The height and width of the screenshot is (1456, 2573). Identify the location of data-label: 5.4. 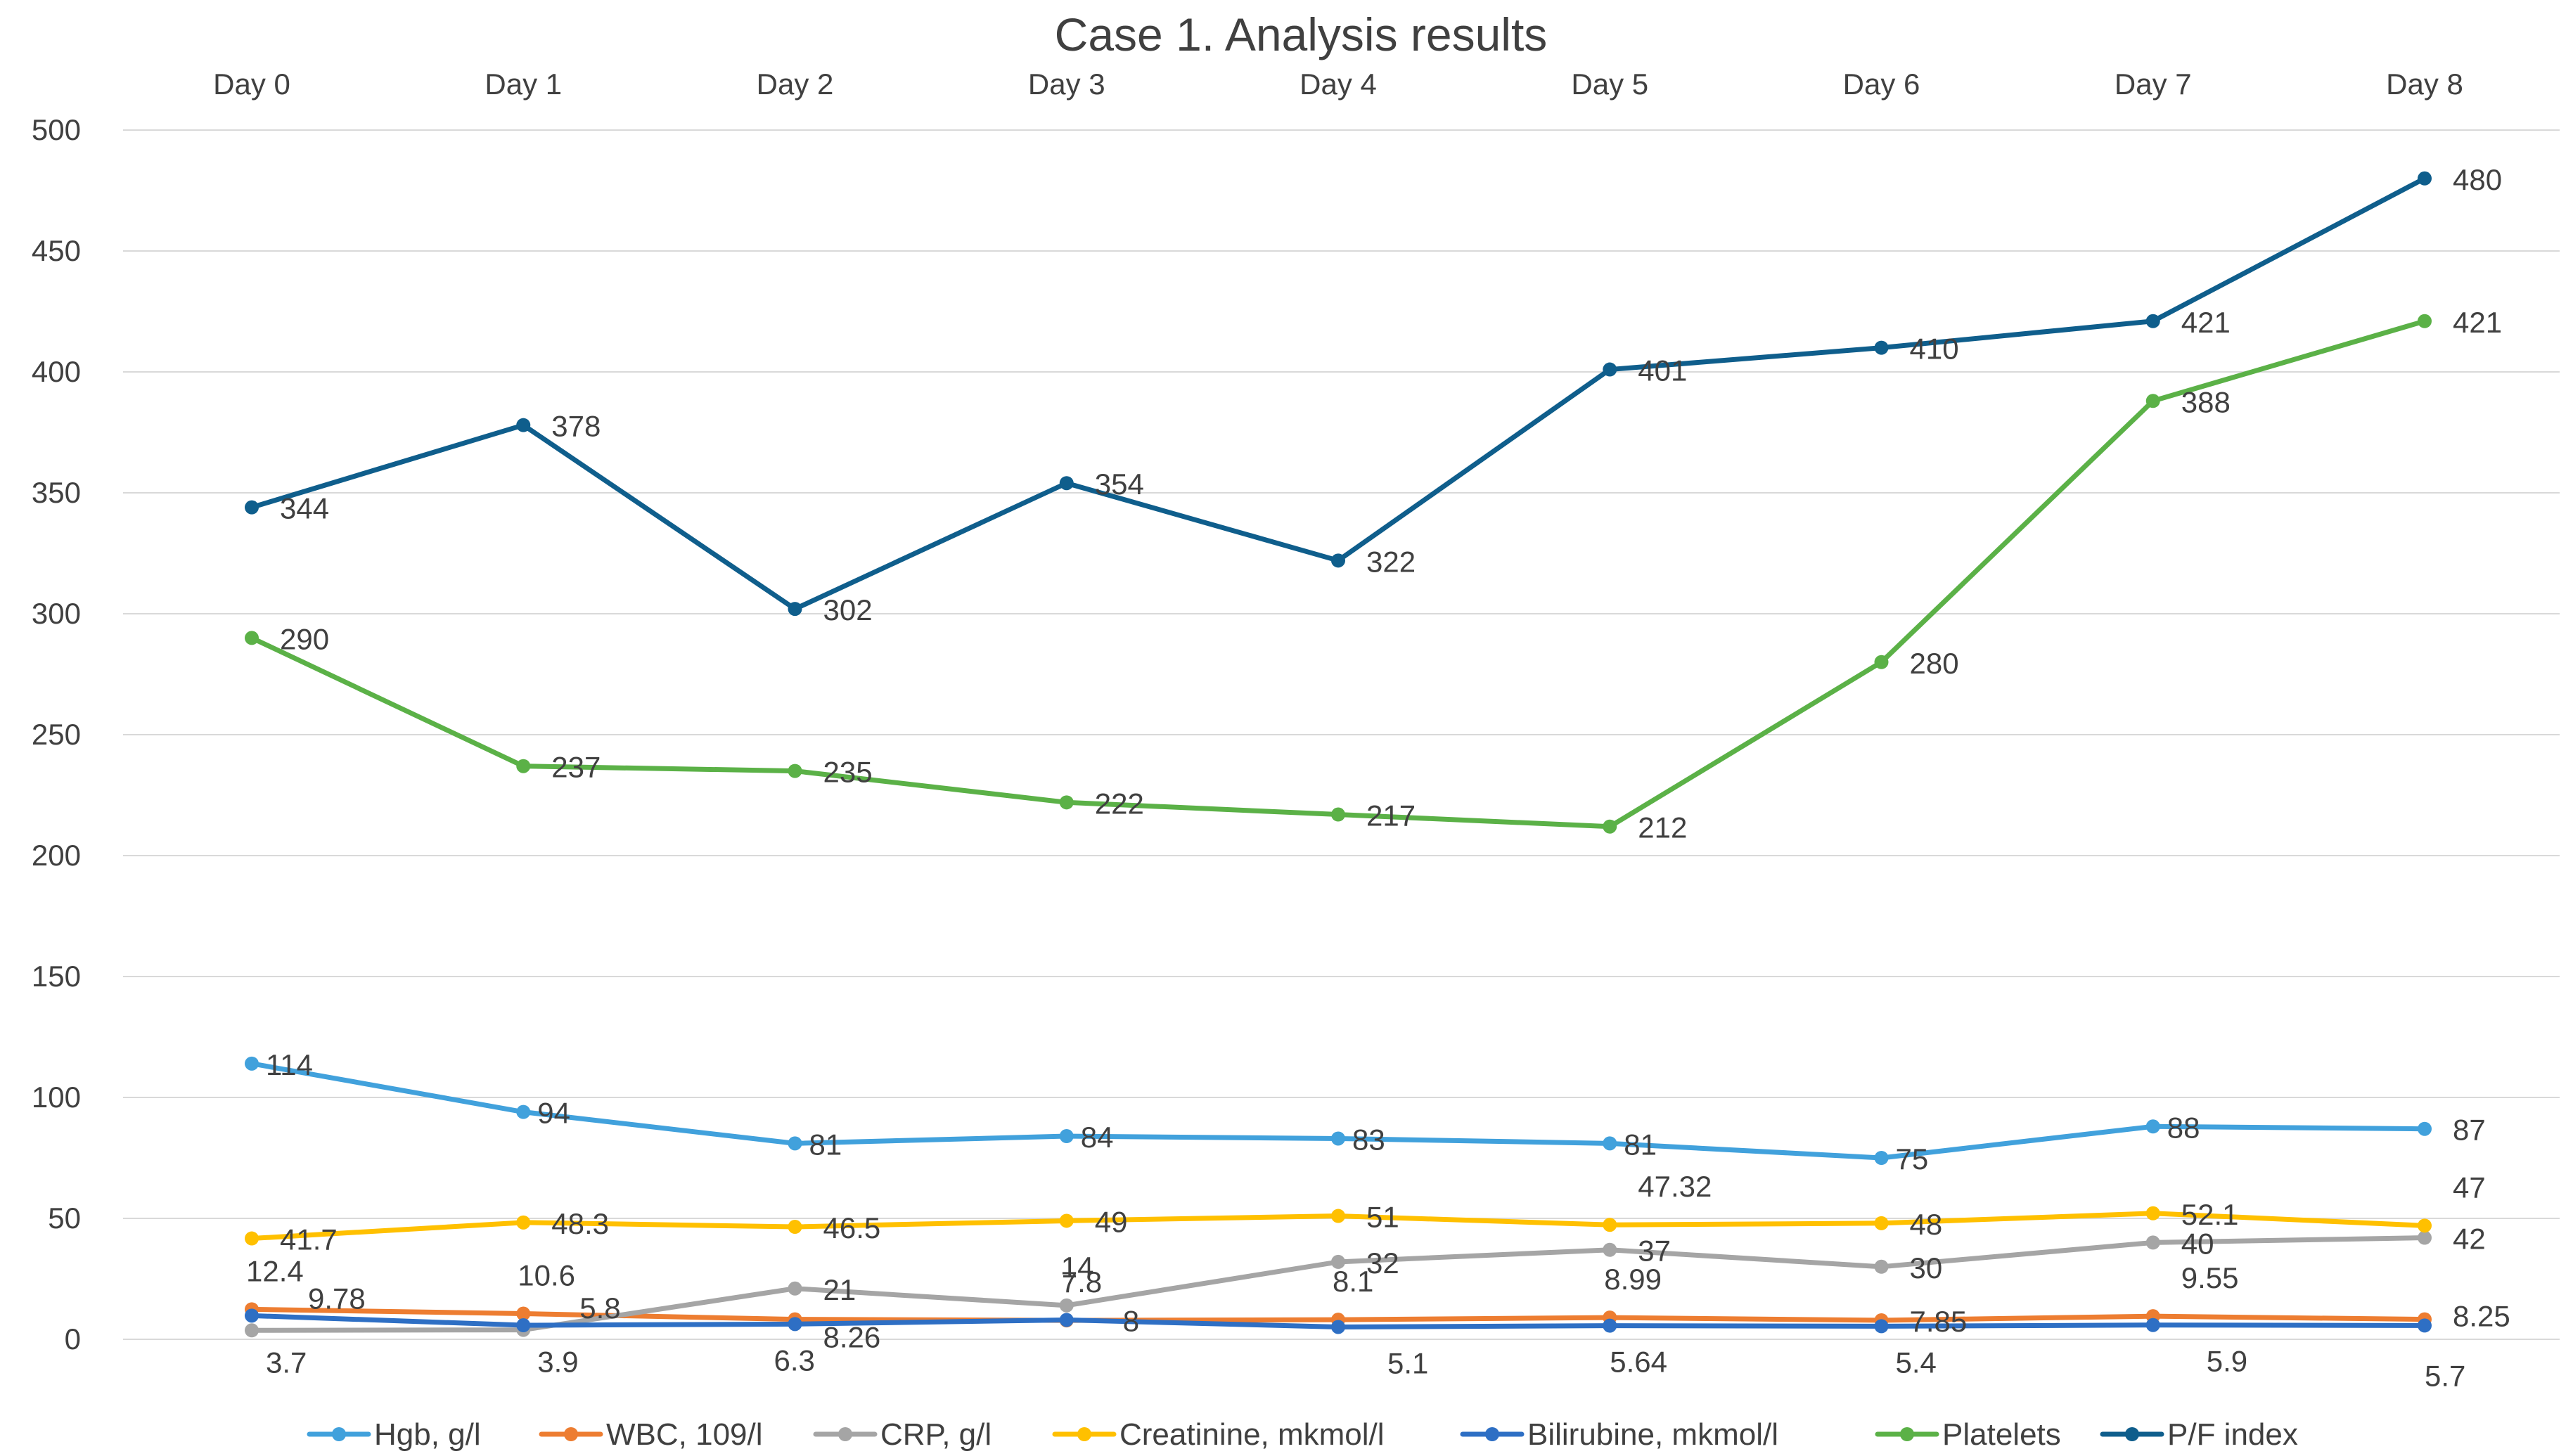
(1916, 1362).